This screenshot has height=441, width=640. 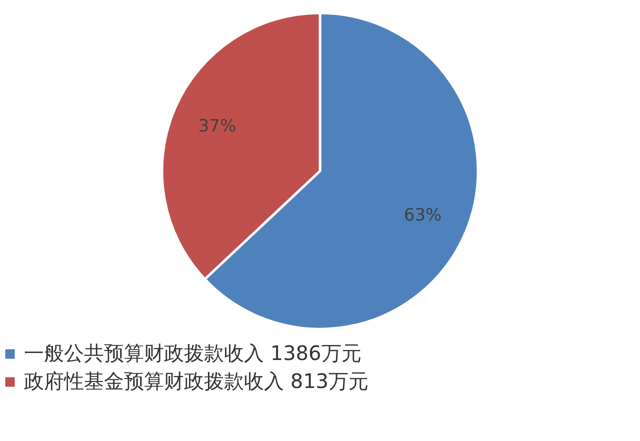 What do you see at coordinates (423, 215) in the screenshot?
I see `data-label: 63%` at bounding box center [423, 215].